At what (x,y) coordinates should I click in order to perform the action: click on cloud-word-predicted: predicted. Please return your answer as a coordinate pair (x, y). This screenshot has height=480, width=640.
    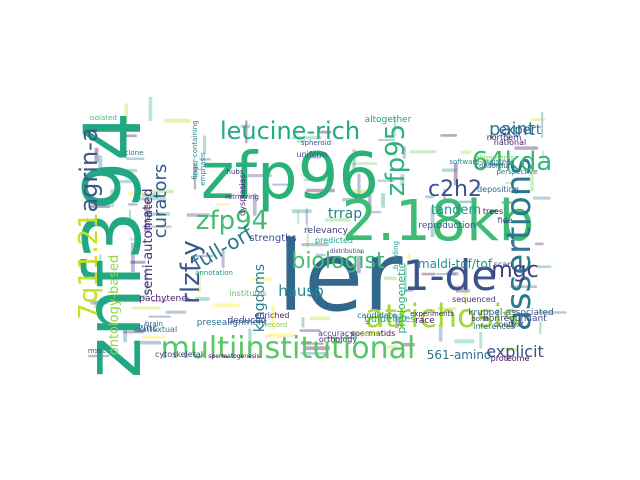
    Looking at the image, I should click on (334, 240).